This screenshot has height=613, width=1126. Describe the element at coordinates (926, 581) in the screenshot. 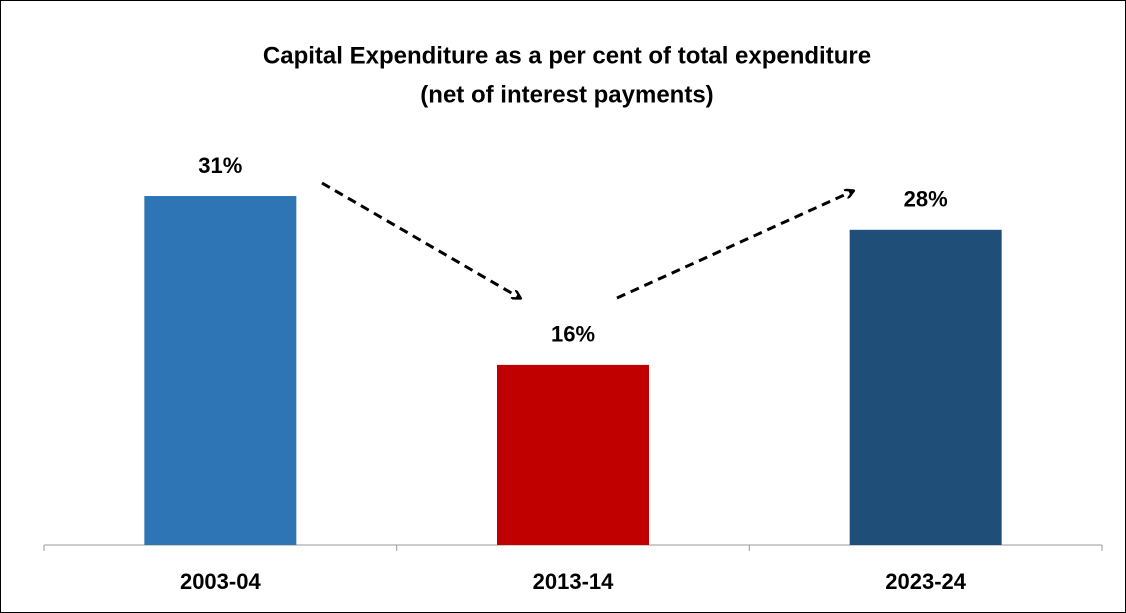

I see `x-tick-label: 2023-24` at that location.